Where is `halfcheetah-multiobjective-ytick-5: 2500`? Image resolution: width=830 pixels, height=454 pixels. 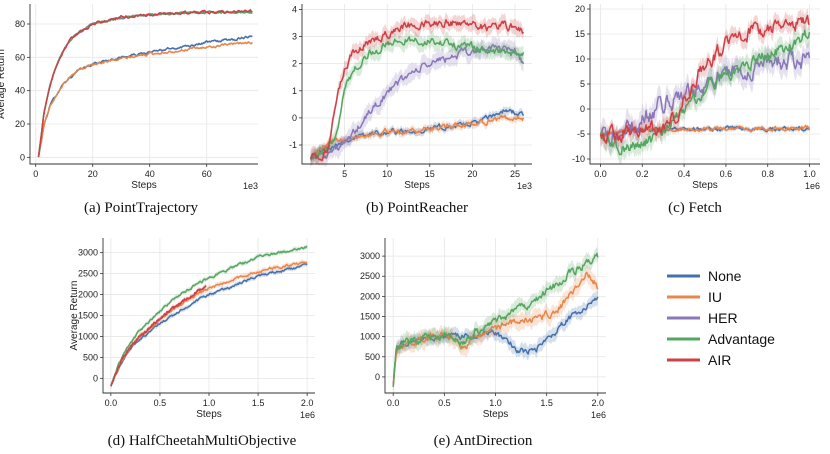
halfcheetah-multiobjective-ytick-5: 2500 is located at coordinates (88, 274).